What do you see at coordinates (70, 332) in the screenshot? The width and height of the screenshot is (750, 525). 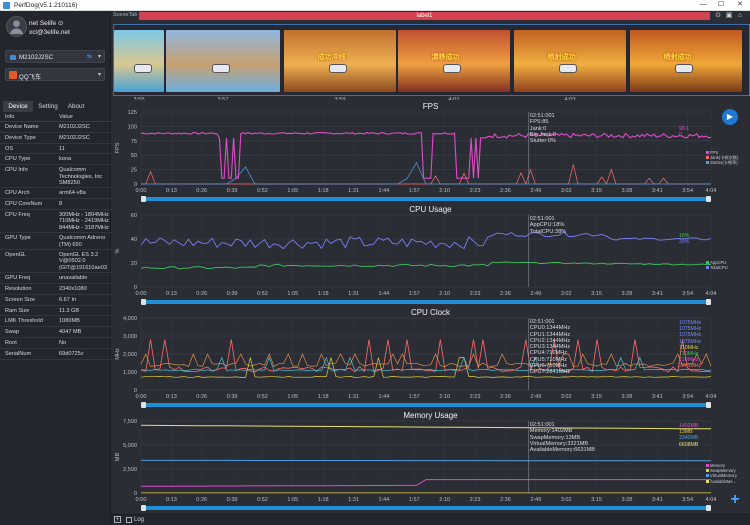 I see `info-value: 4047 MB` at bounding box center [70, 332].